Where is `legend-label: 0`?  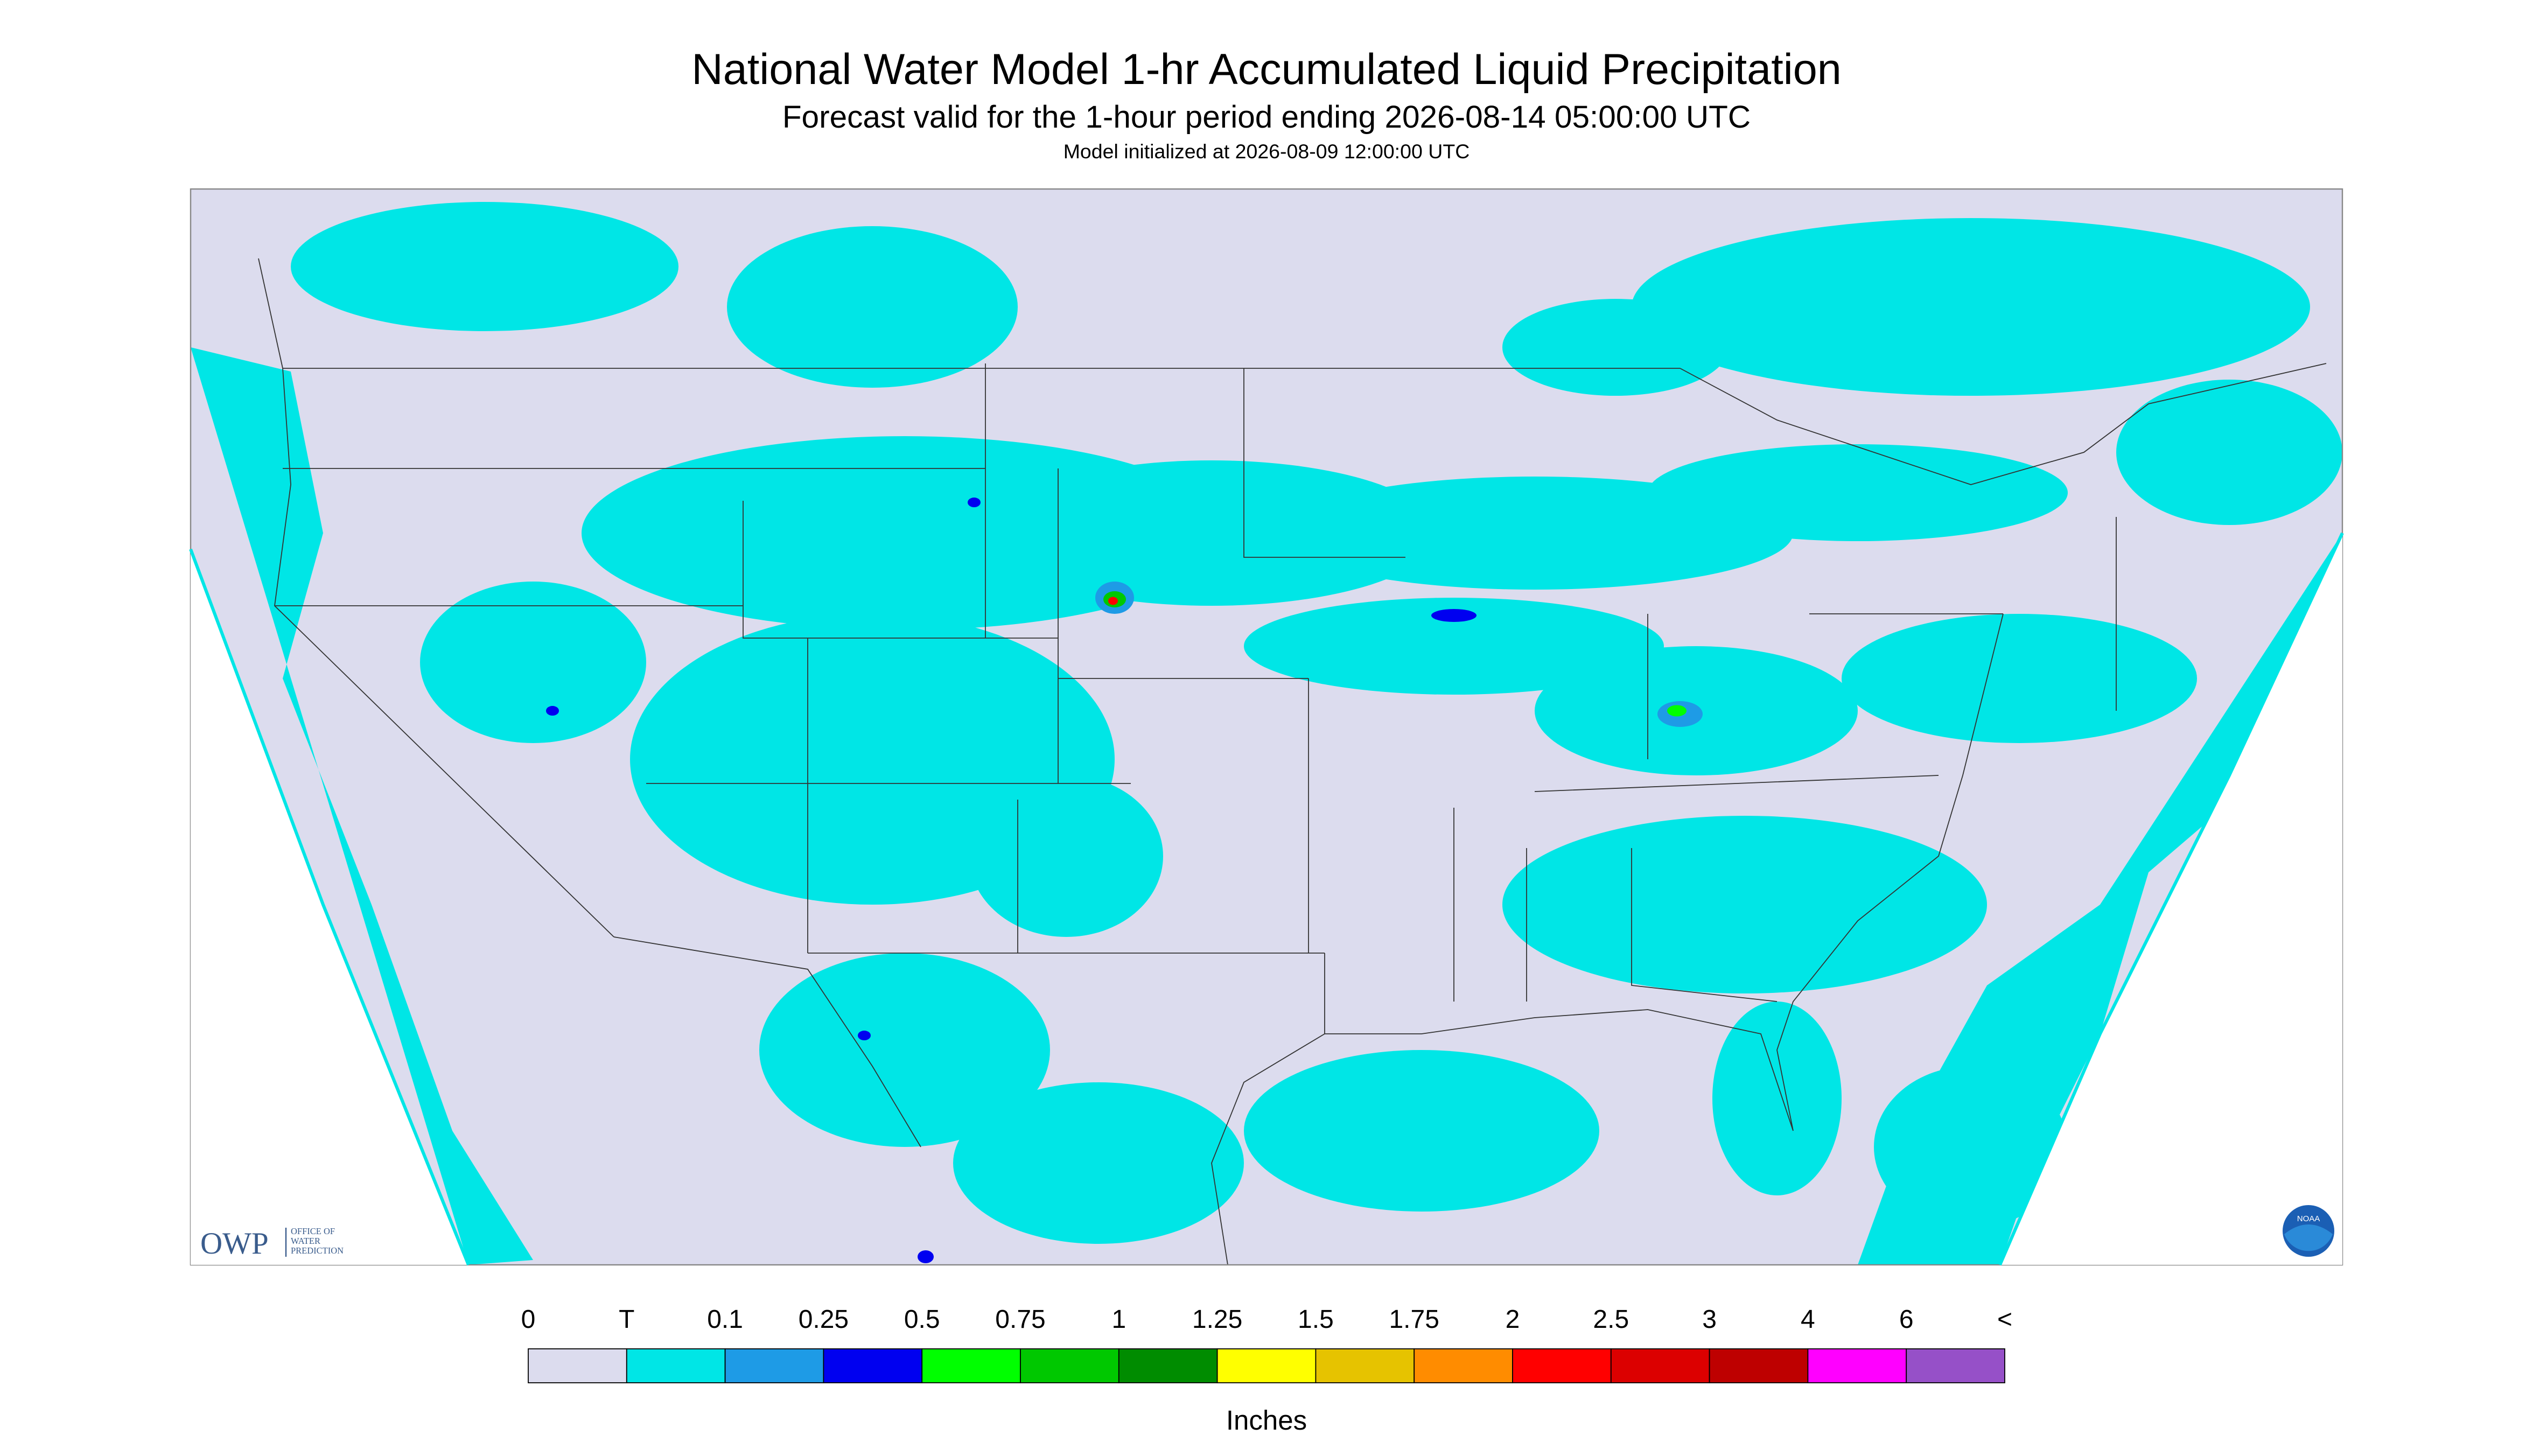 legend-label: 0 is located at coordinates (529, 1319).